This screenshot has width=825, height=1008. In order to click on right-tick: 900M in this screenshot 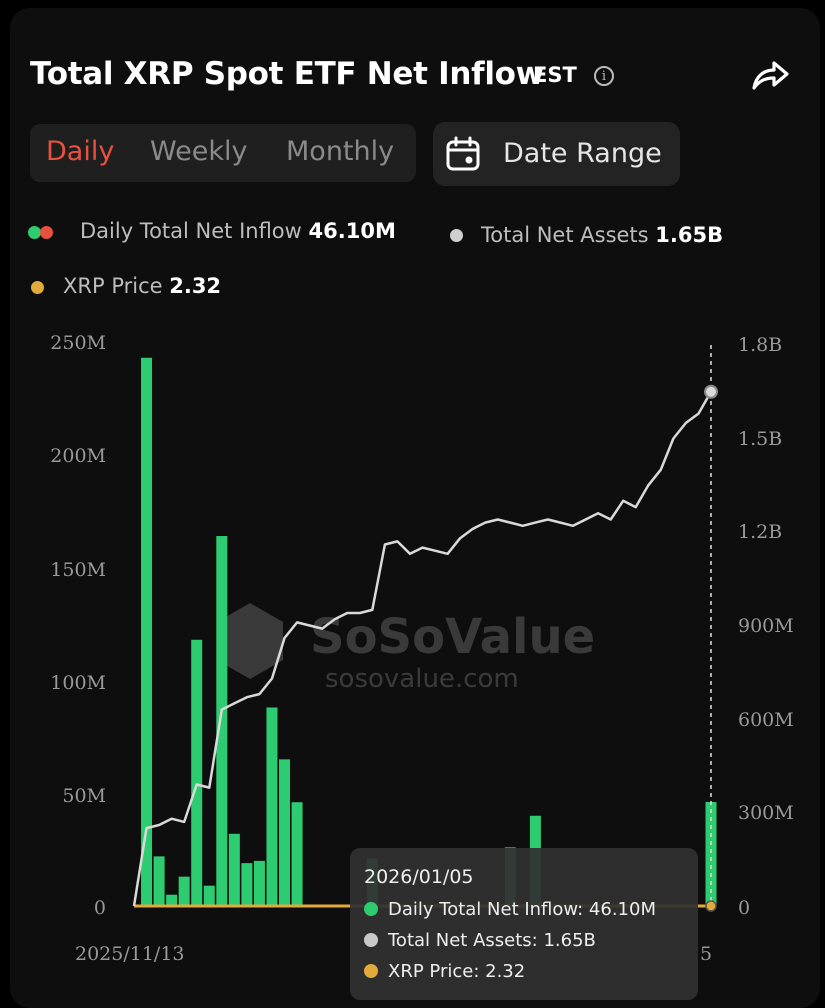, I will do `click(766, 626)`.